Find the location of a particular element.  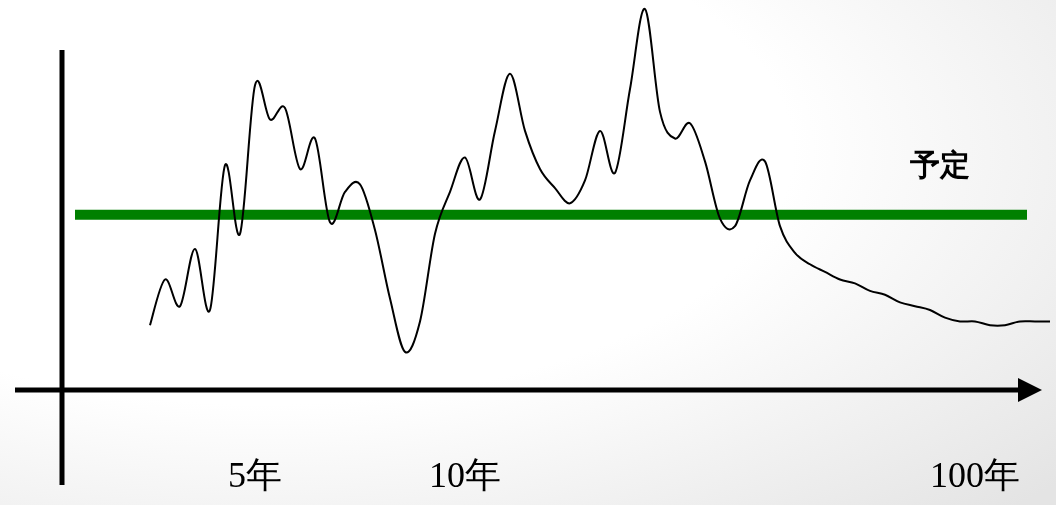

x-tick-label: 100年 is located at coordinates (975, 475).